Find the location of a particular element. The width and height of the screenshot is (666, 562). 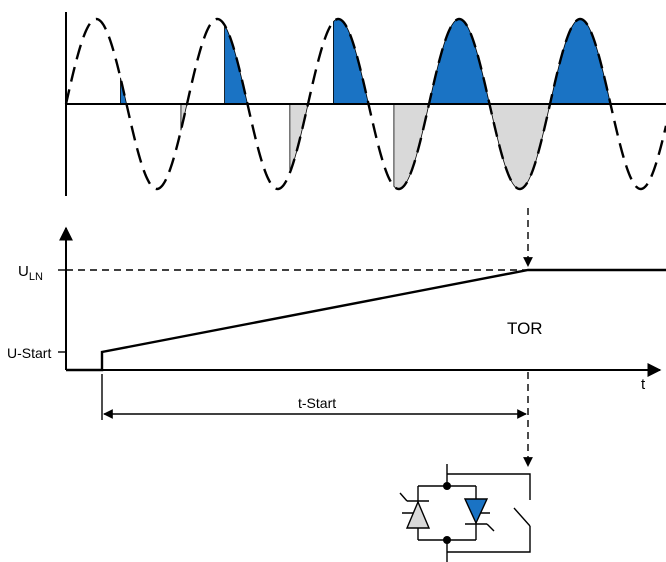

t-start-dimension: t-Start is located at coordinates (314, 397).